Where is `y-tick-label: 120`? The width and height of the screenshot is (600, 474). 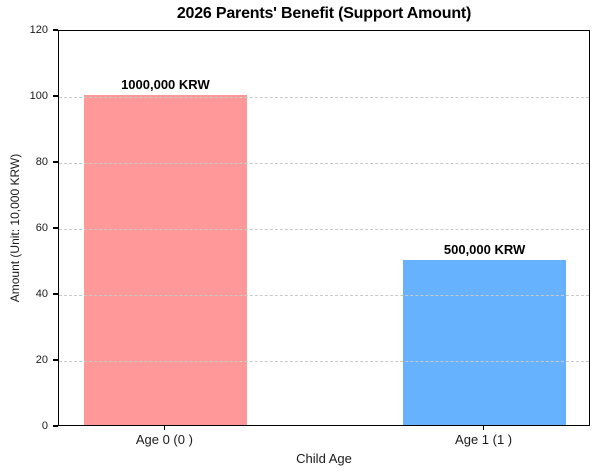
y-tick-label: 120 is located at coordinates (38, 30).